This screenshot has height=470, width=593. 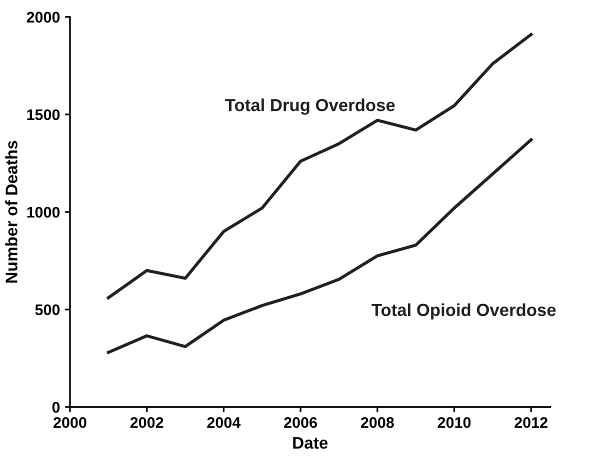 I want to click on x-tick-label: 2012, so click(x=531, y=422).